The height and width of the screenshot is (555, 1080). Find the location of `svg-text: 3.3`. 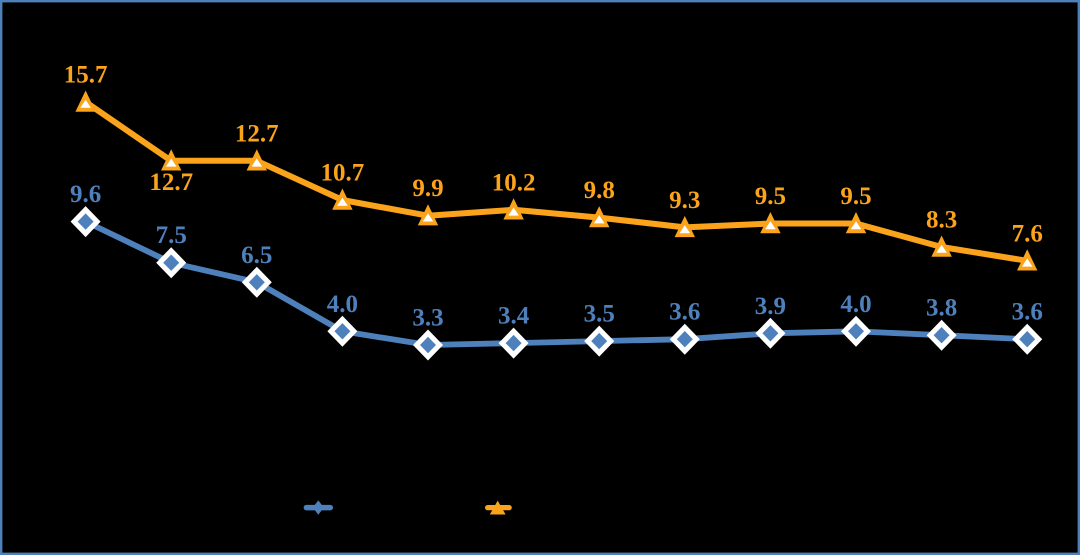

svg-text: 3.3 is located at coordinates (427, 318).